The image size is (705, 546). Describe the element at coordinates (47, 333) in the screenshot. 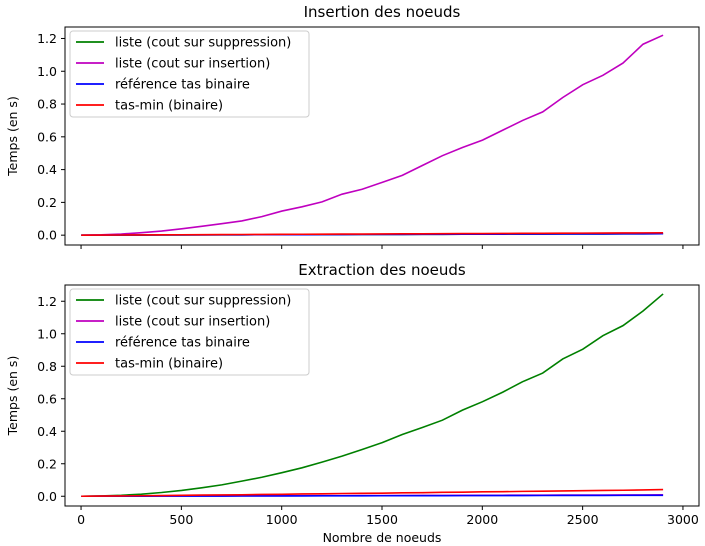

I see `panel-2-ytick-label: 1.0` at that location.